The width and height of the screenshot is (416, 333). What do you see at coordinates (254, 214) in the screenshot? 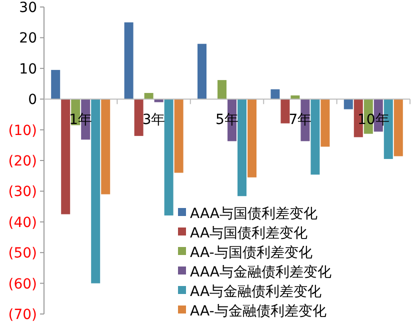
I see `legend-label: AAA与国债利差变化` at bounding box center [254, 214].